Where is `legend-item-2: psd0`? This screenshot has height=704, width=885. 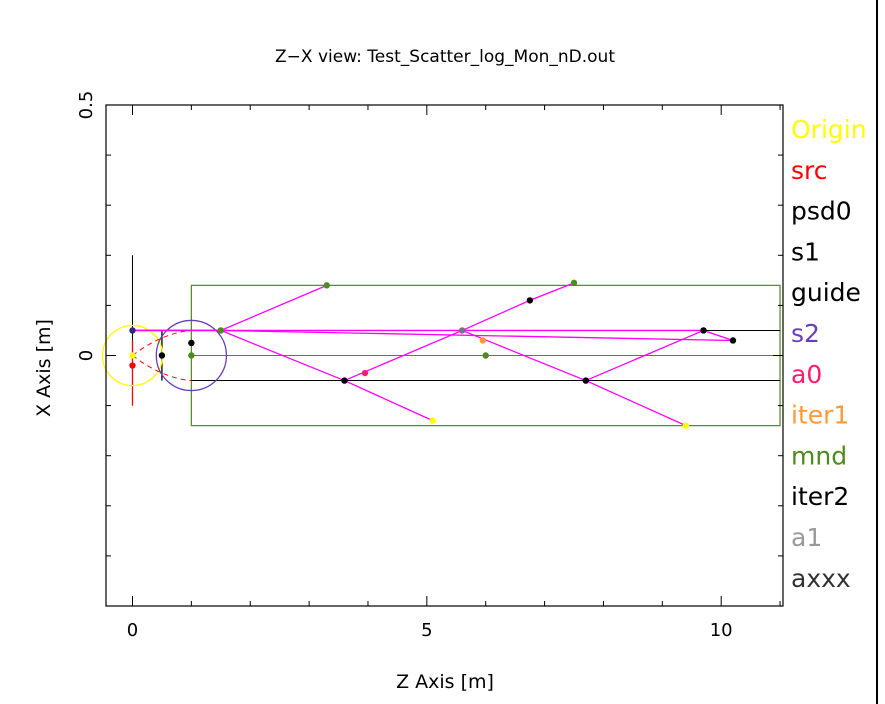
legend-item-2: psd0 is located at coordinates (821, 211).